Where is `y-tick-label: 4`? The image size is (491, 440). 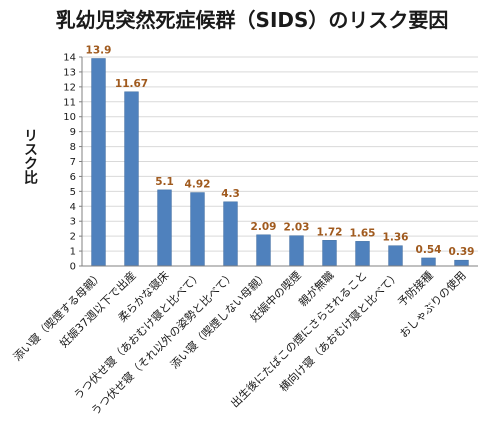 y-tick-label: 4 is located at coordinates (73, 207).